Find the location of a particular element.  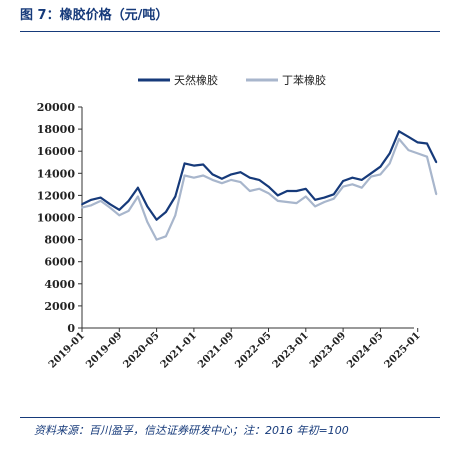

source-divider is located at coordinates (230, 417).